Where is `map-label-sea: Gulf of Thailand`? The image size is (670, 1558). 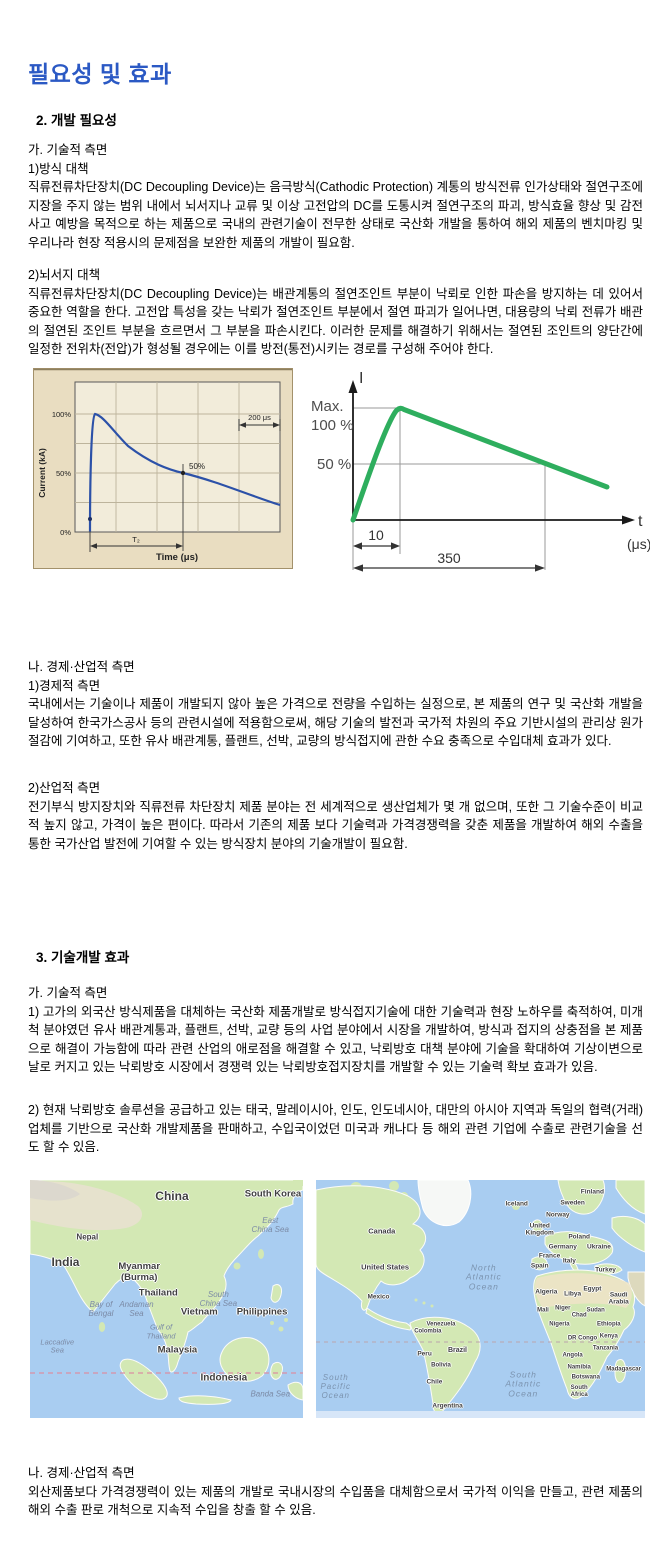
map-label-sea: Gulf of Thailand is located at coordinates (161, 1331).